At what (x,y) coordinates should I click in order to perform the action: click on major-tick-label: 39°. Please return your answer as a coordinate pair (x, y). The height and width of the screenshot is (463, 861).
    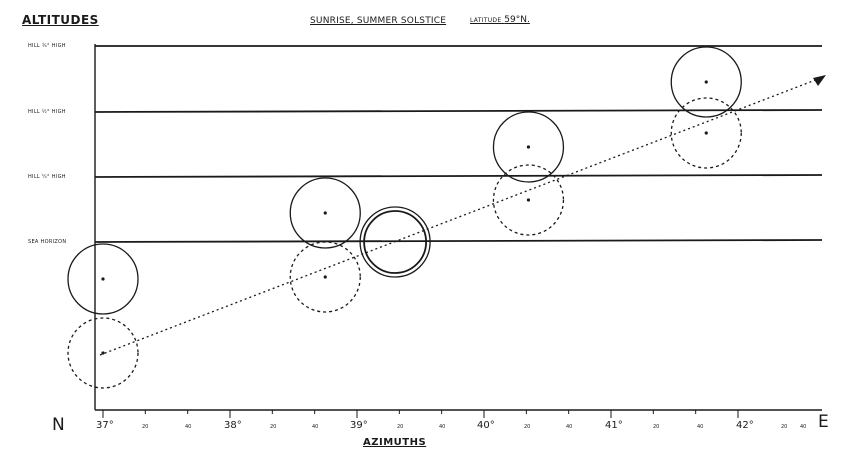
    Looking at the image, I should click on (359, 425).